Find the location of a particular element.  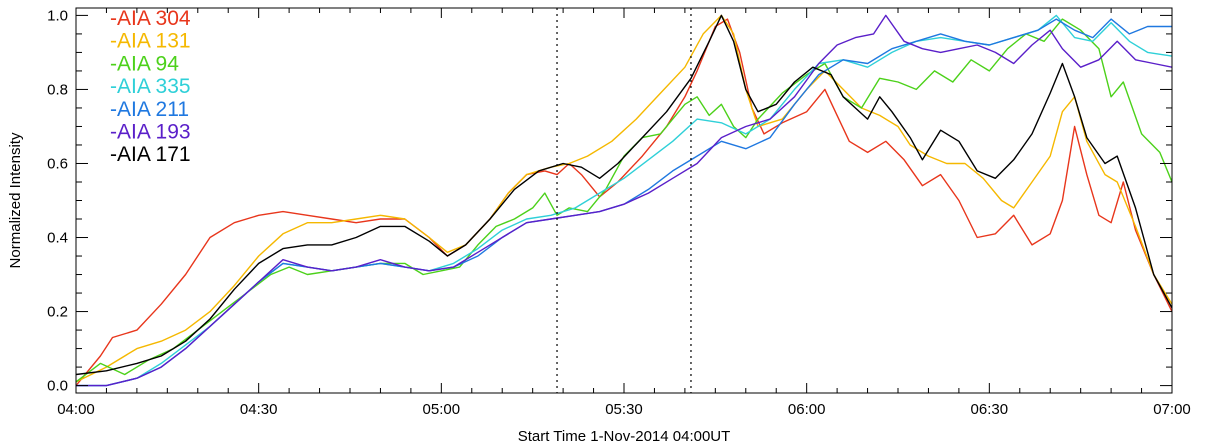

y-tick-label: 1.0 is located at coordinates (57, 15).